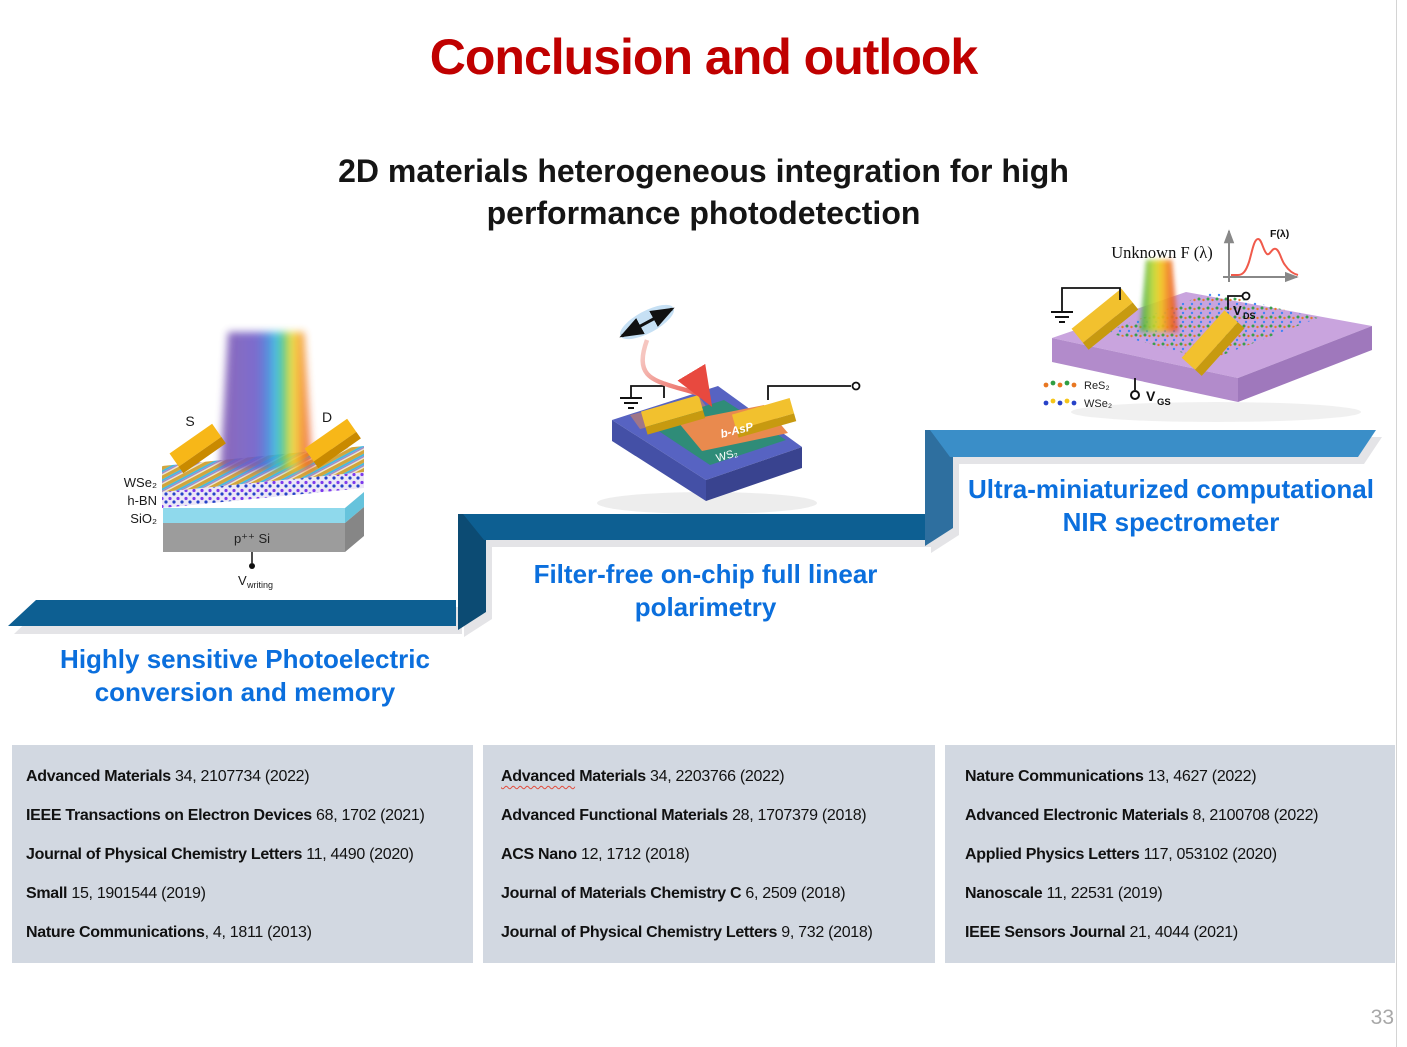  I want to click on reference-item: IEEE Sensors Journal 21, 4044 (2021), so click(1180, 932).